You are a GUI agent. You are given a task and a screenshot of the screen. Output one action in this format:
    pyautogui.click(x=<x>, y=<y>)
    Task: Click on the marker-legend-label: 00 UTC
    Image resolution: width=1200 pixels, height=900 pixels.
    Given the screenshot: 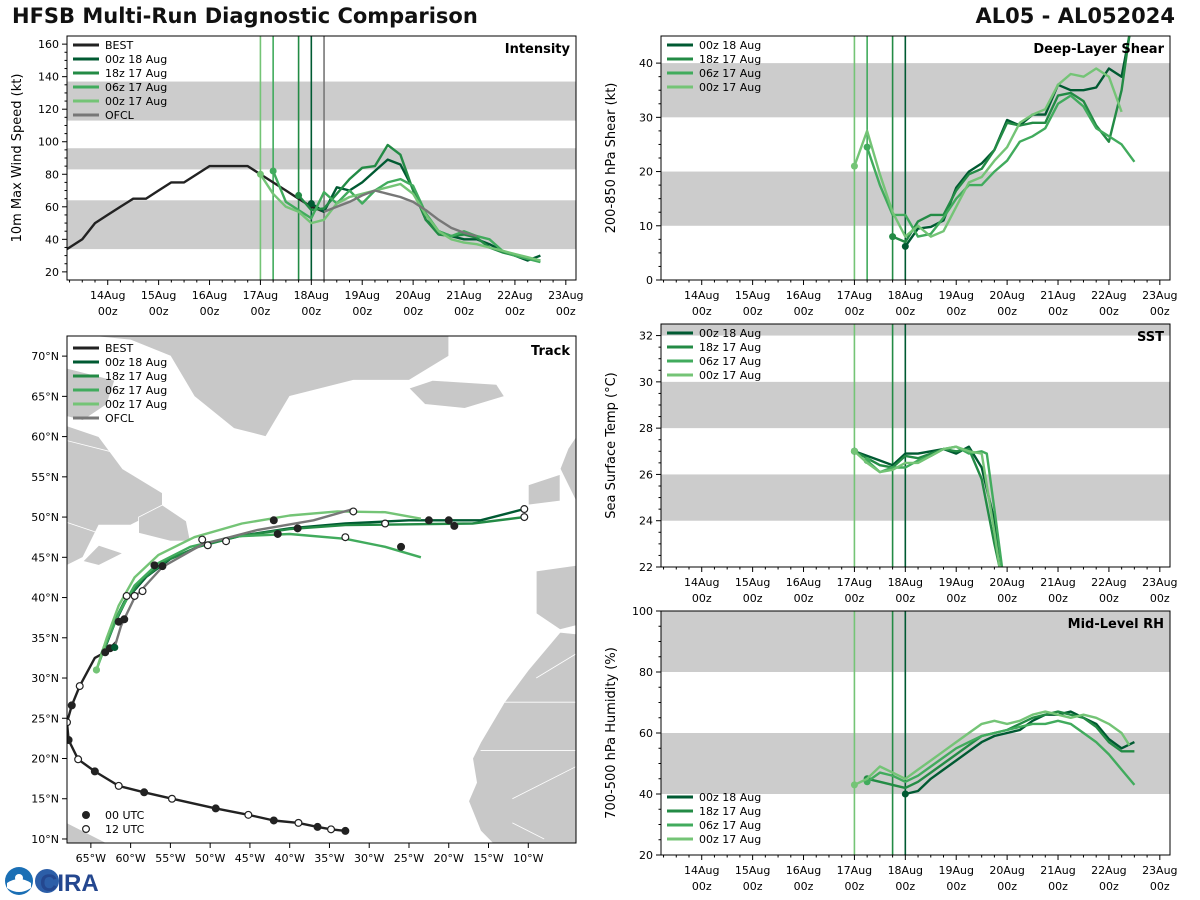 What is the action you would take?
    pyautogui.click(x=125, y=815)
    